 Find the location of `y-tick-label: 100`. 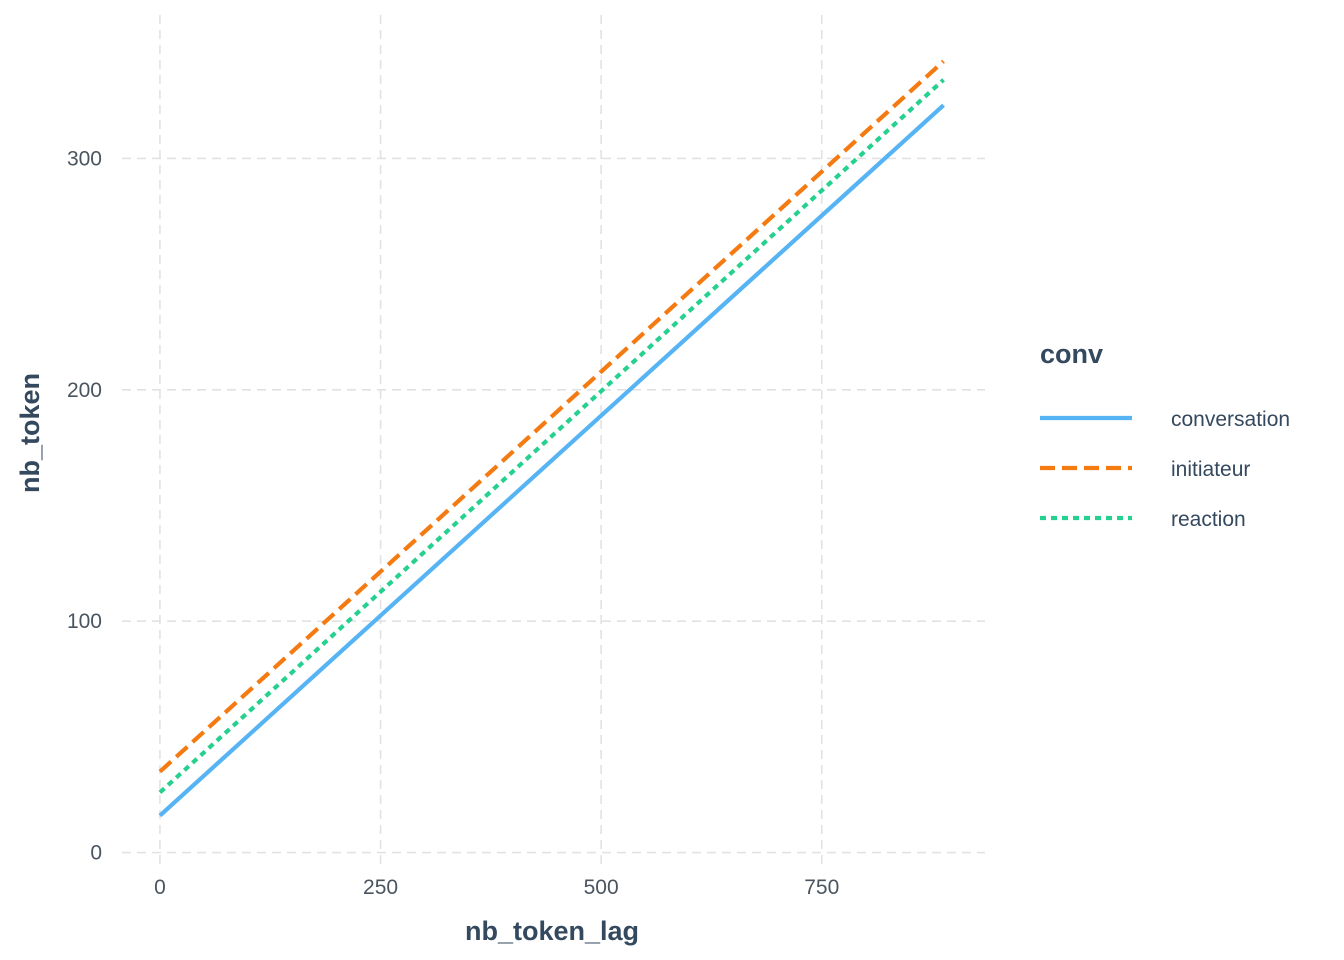

y-tick-label: 100 is located at coordinates (84, 621).